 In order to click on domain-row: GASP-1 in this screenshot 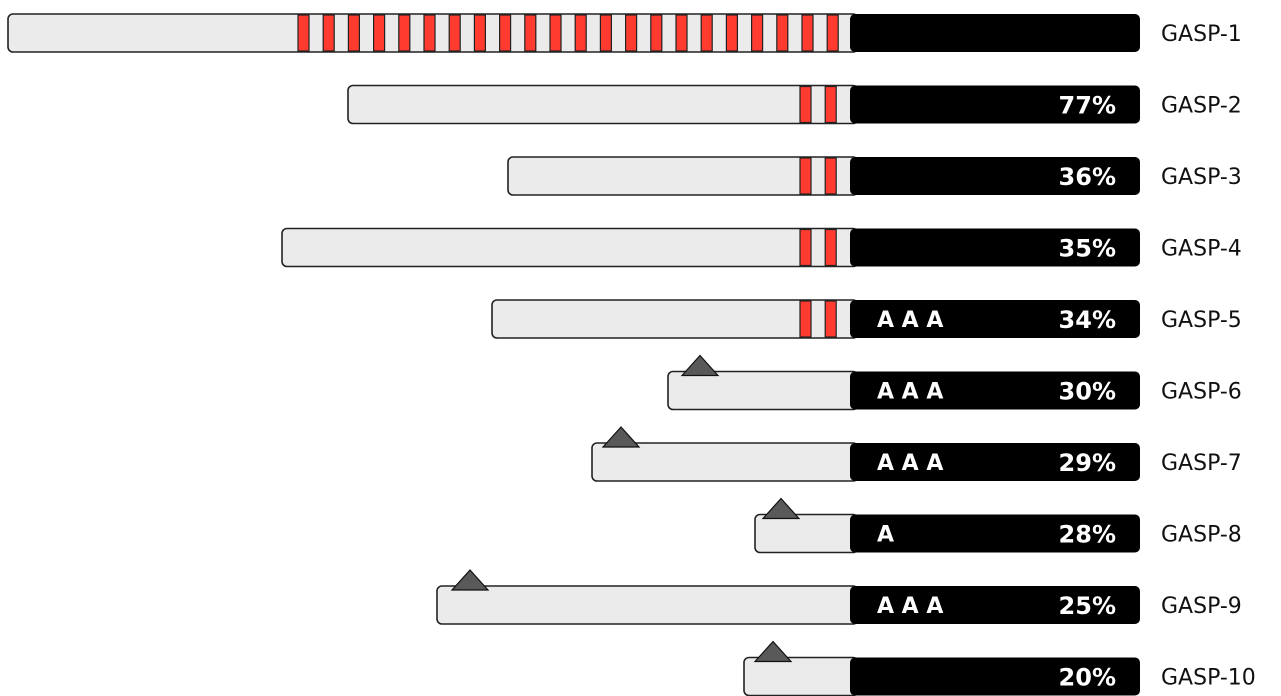, I will do `click(624, 33)`.